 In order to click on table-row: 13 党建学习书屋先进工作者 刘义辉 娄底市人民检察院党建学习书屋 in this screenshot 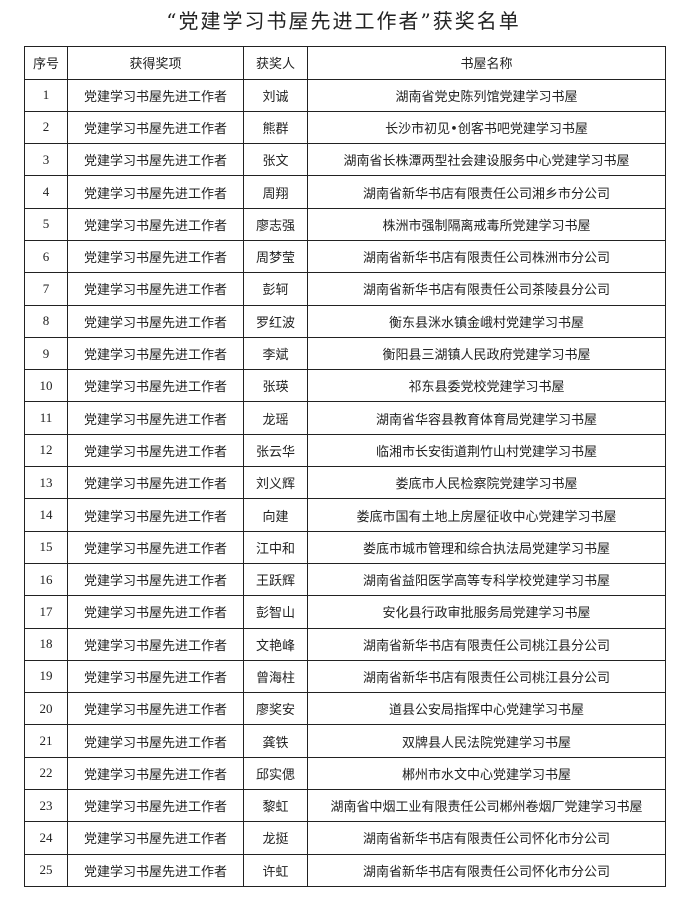, I will do `click(345, 483)`.